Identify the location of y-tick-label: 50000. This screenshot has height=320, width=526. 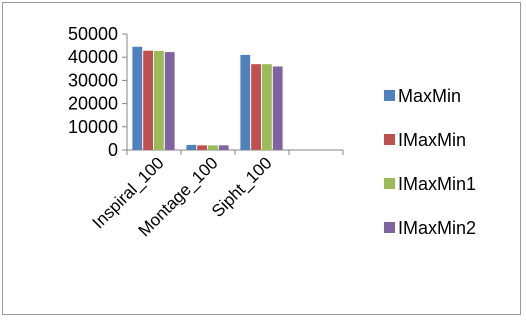
(93, 34).